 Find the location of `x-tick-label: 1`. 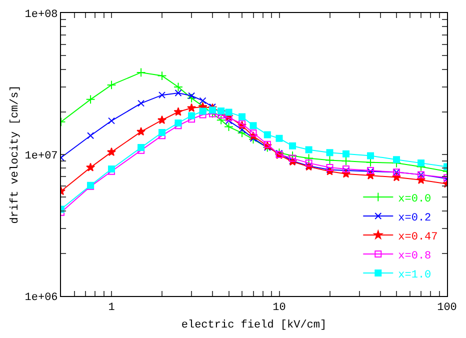

x-tick-label: 1 is located at coordinates (112, 308).